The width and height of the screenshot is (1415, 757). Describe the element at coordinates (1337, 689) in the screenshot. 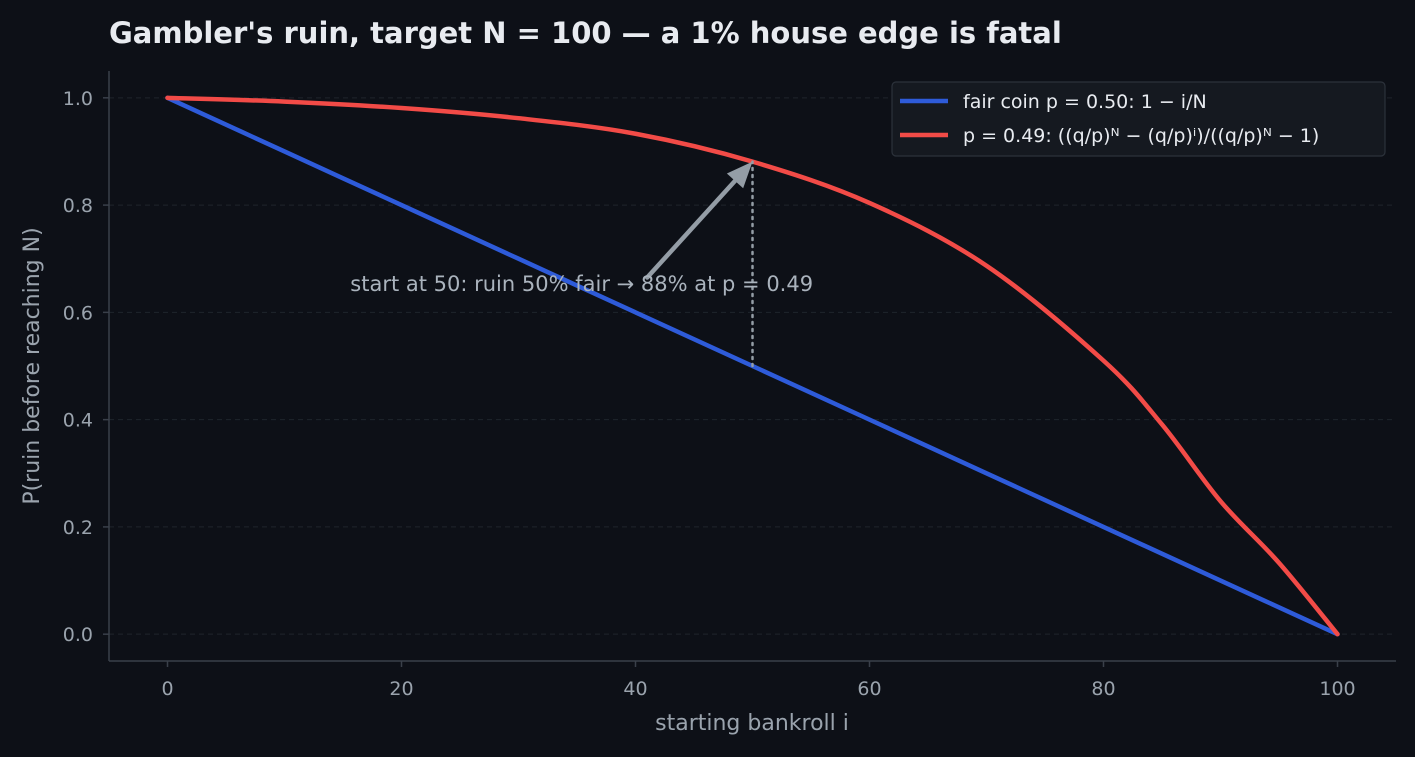

I see `x-tick-label: 100` at that location.